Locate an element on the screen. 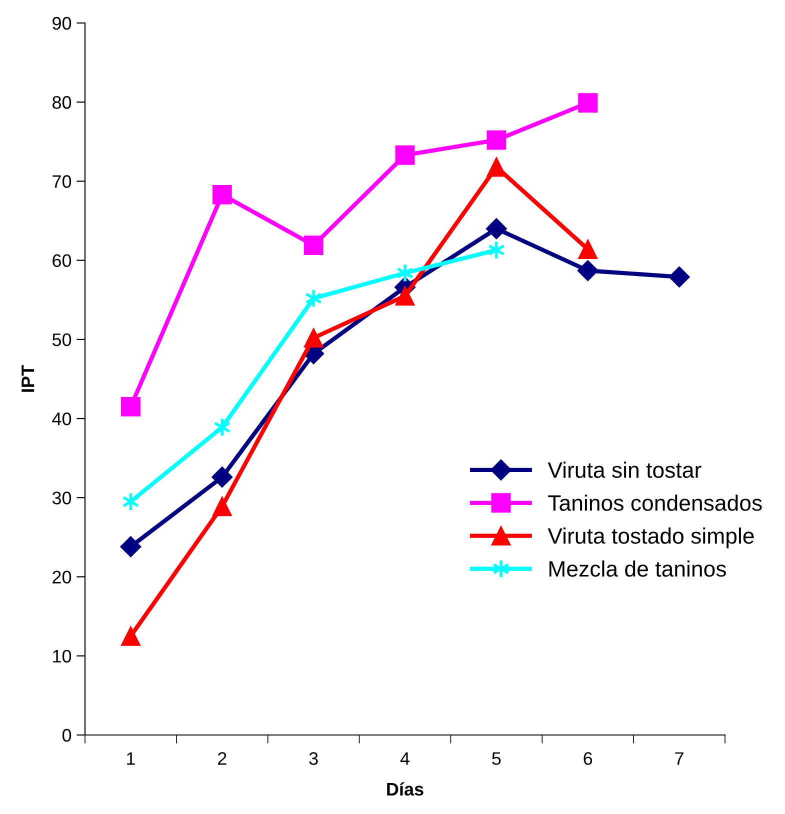  legend-label: Taninos condensados is located at coordinates (655, 502).